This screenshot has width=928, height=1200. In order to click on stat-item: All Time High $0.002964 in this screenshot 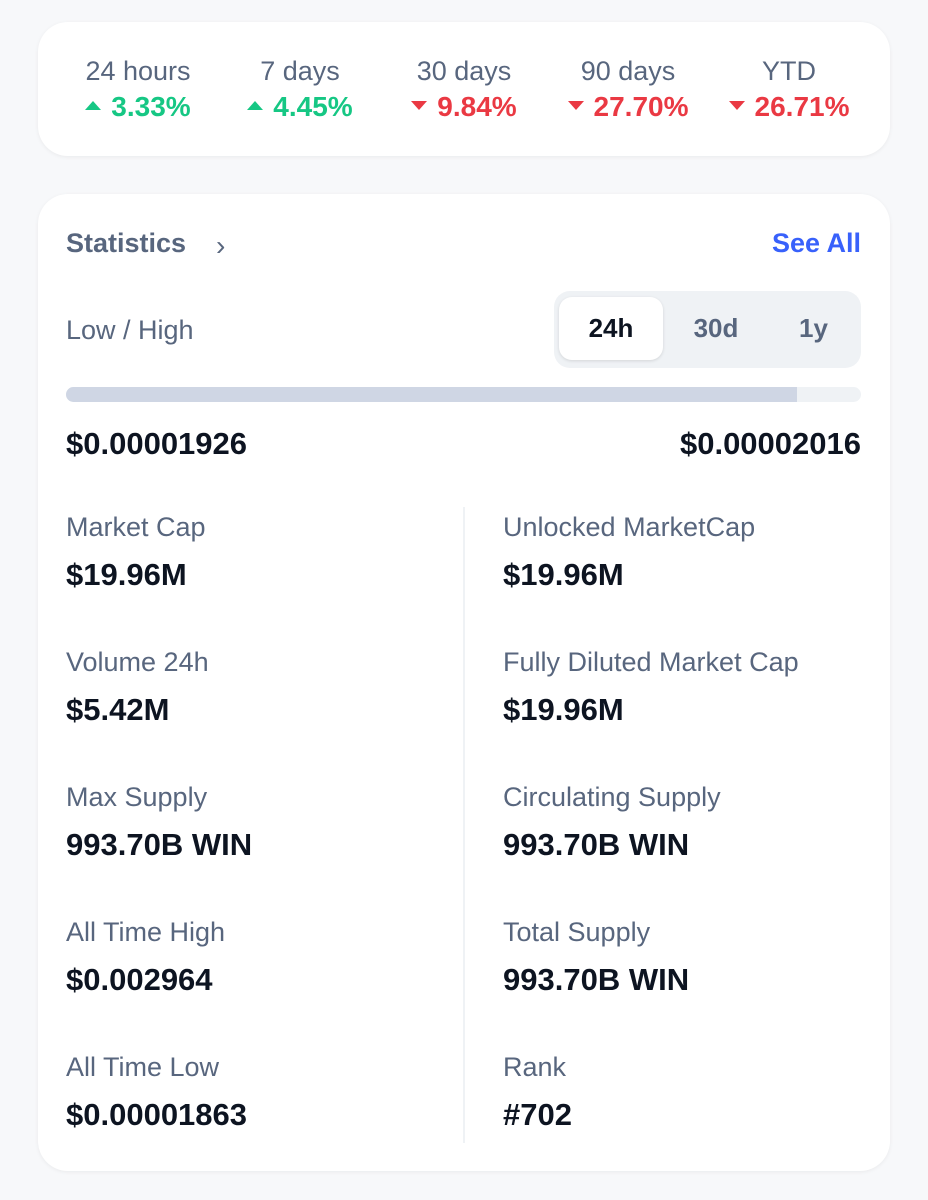, I will do `click(145, 957)`.